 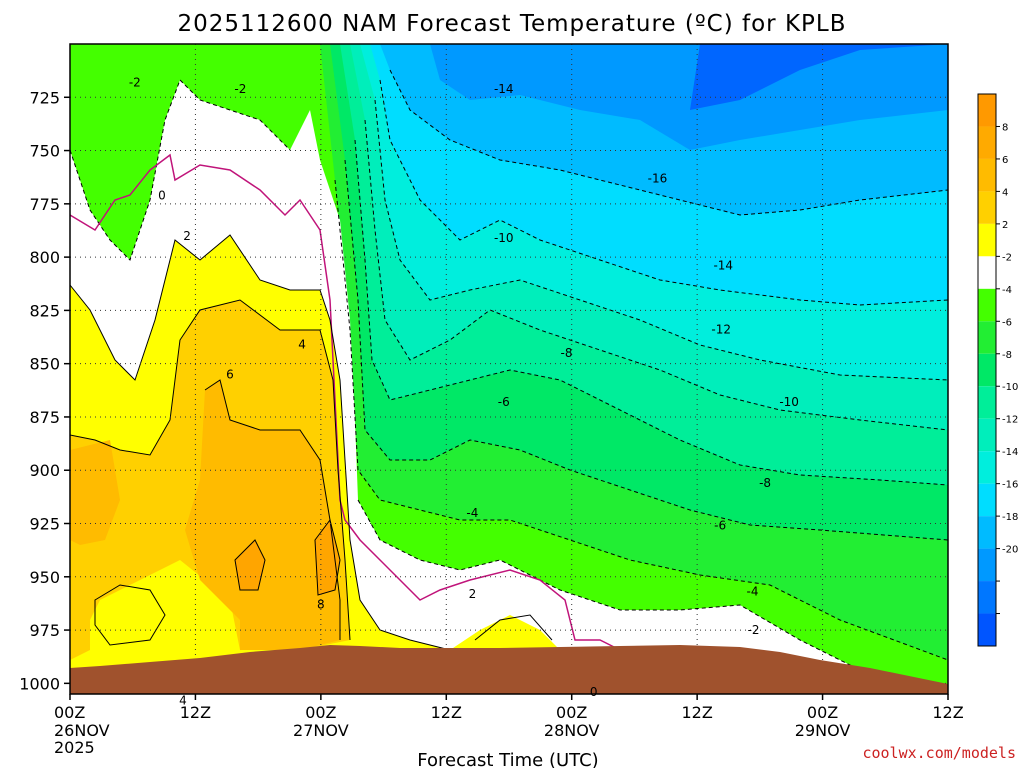 What do you see at coordinates (1007, 290) in the screenshot?
I see `colorbar-label: -4` at bounding box center [1007, 290].